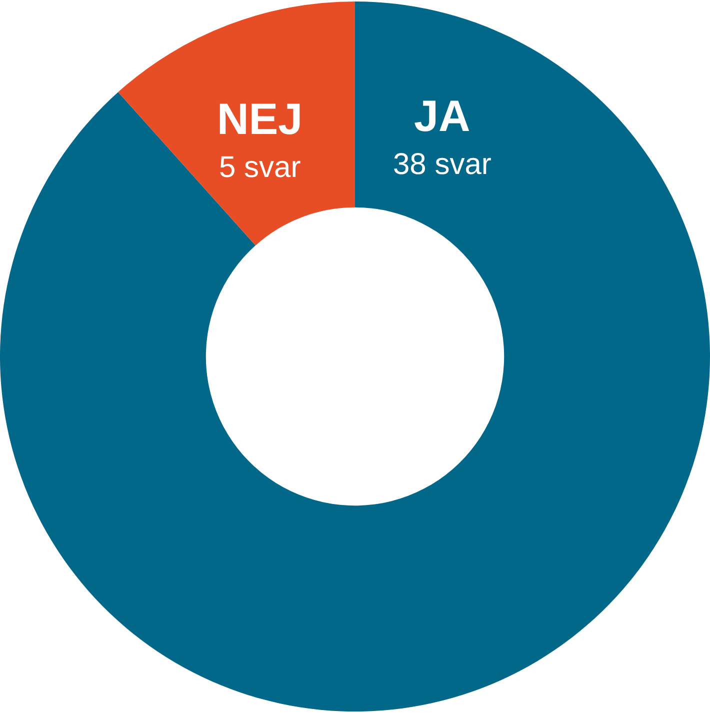  What do you see at coordinates (442, 164) in the screenshot?
I see `data-label: 38 svar` at bounding box center [442, 164].